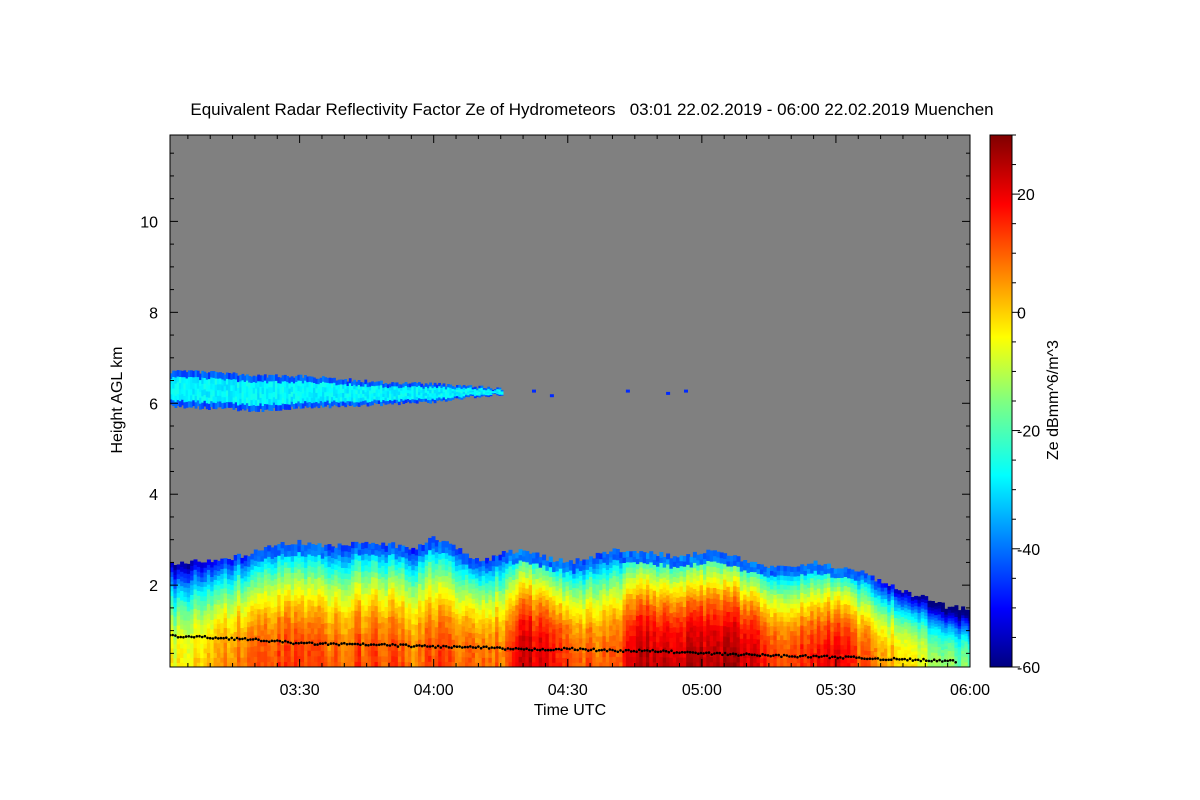  What do you see at coordinates (570, 710) in the screenshot?
I see `x-axis-label: Time UTC` at bounding box center [570, 710].